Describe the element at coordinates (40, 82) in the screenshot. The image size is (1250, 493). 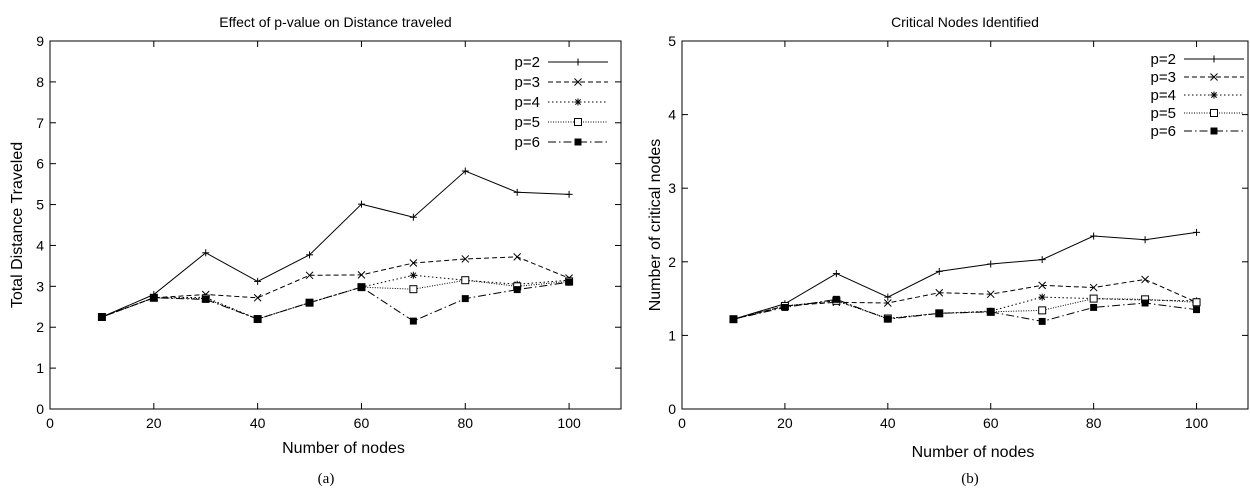
I see `y-tick-label: 8` at that location.